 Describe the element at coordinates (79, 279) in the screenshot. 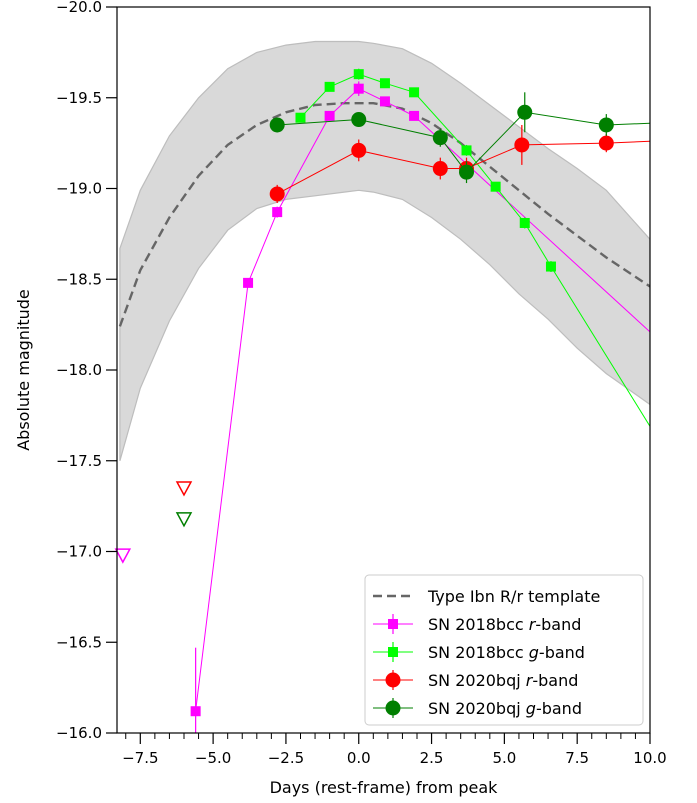

I see `y-tick-label: −18.5` at that location.